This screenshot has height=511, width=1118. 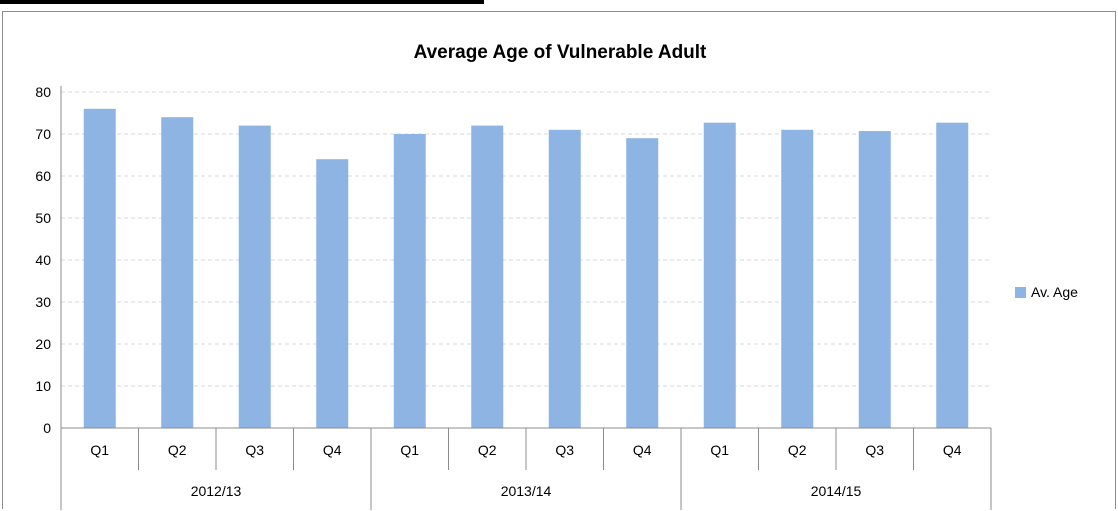 What do you see at coordinates (719, 450) in the screenshot?
I see `x-tick-label-2014-15-q1: Q1` at bounding box center [719, 450].